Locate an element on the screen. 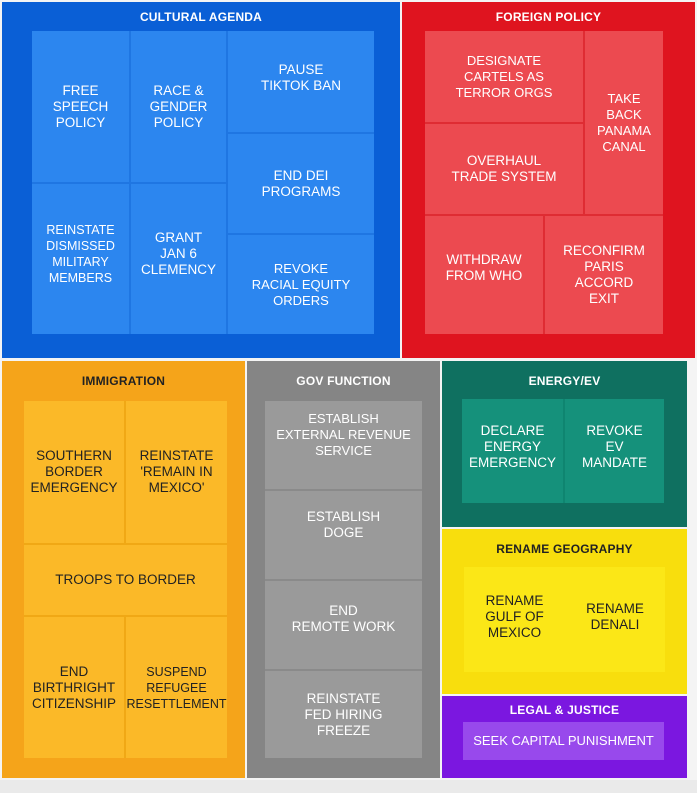  item-suspend-refugee-resettlement: SUSPEND REFUGEE RESETTLEMENT is located at coordinates (176, 687).